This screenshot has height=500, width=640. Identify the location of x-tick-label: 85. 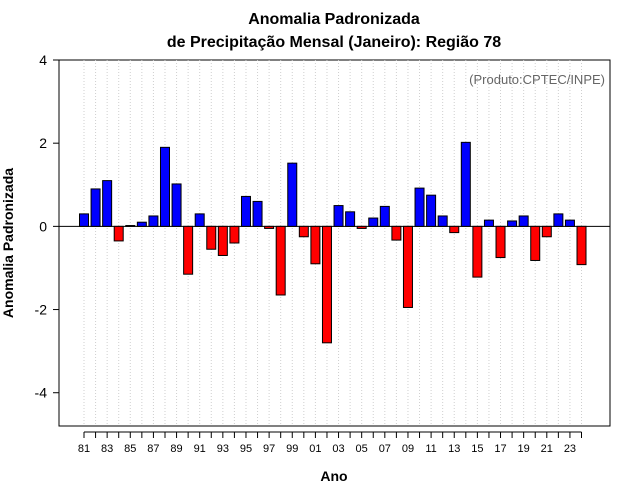
(130, 449).